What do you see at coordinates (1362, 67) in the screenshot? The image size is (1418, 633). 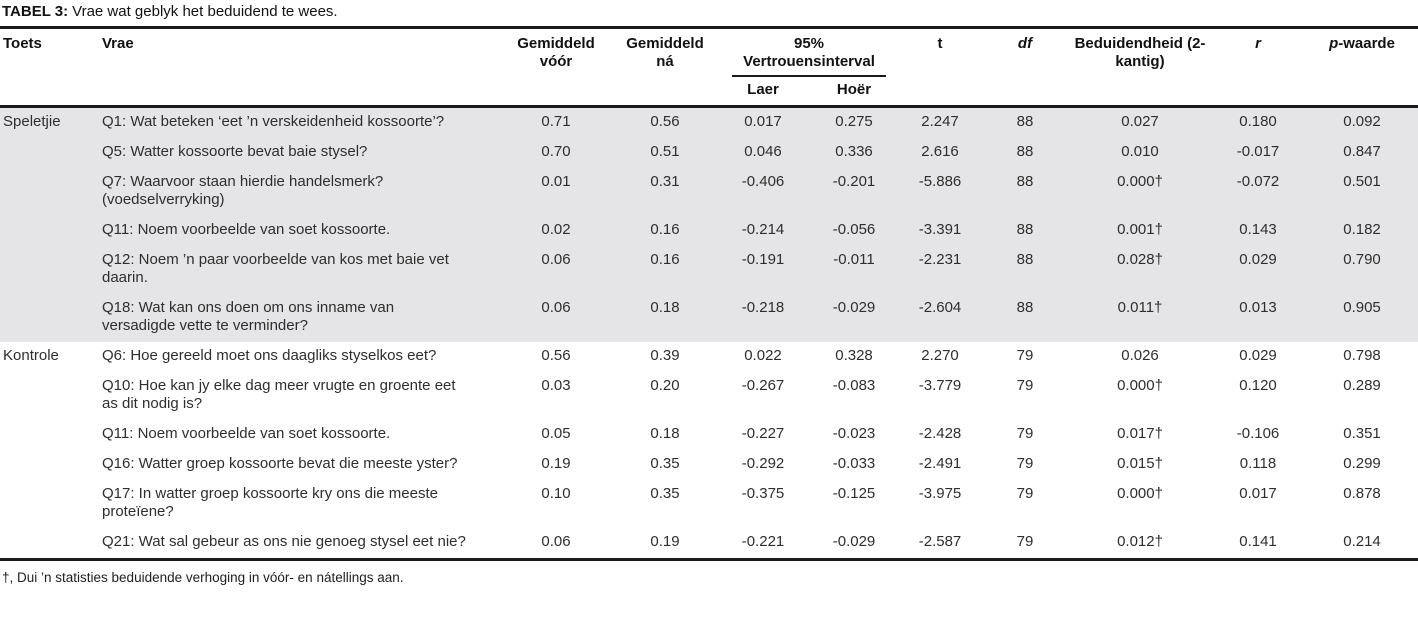 I see `col-header-p-waarde: p-waarde` at bounding box center [1362, 67].